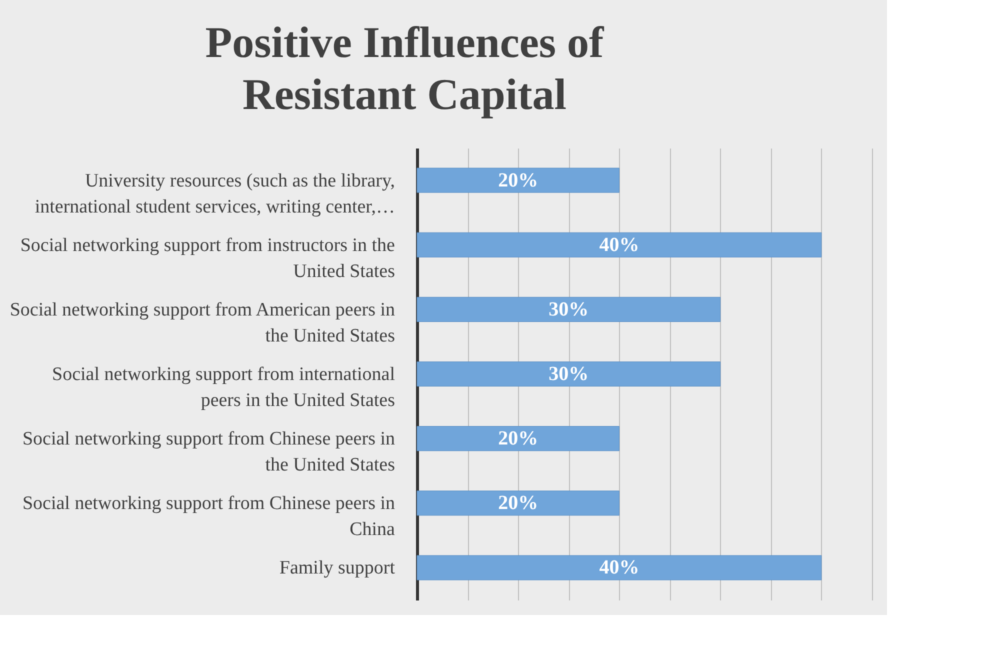  I want to click on y-tick-label: Social networking support from Chinese peers in the United States, so click(209, 452).